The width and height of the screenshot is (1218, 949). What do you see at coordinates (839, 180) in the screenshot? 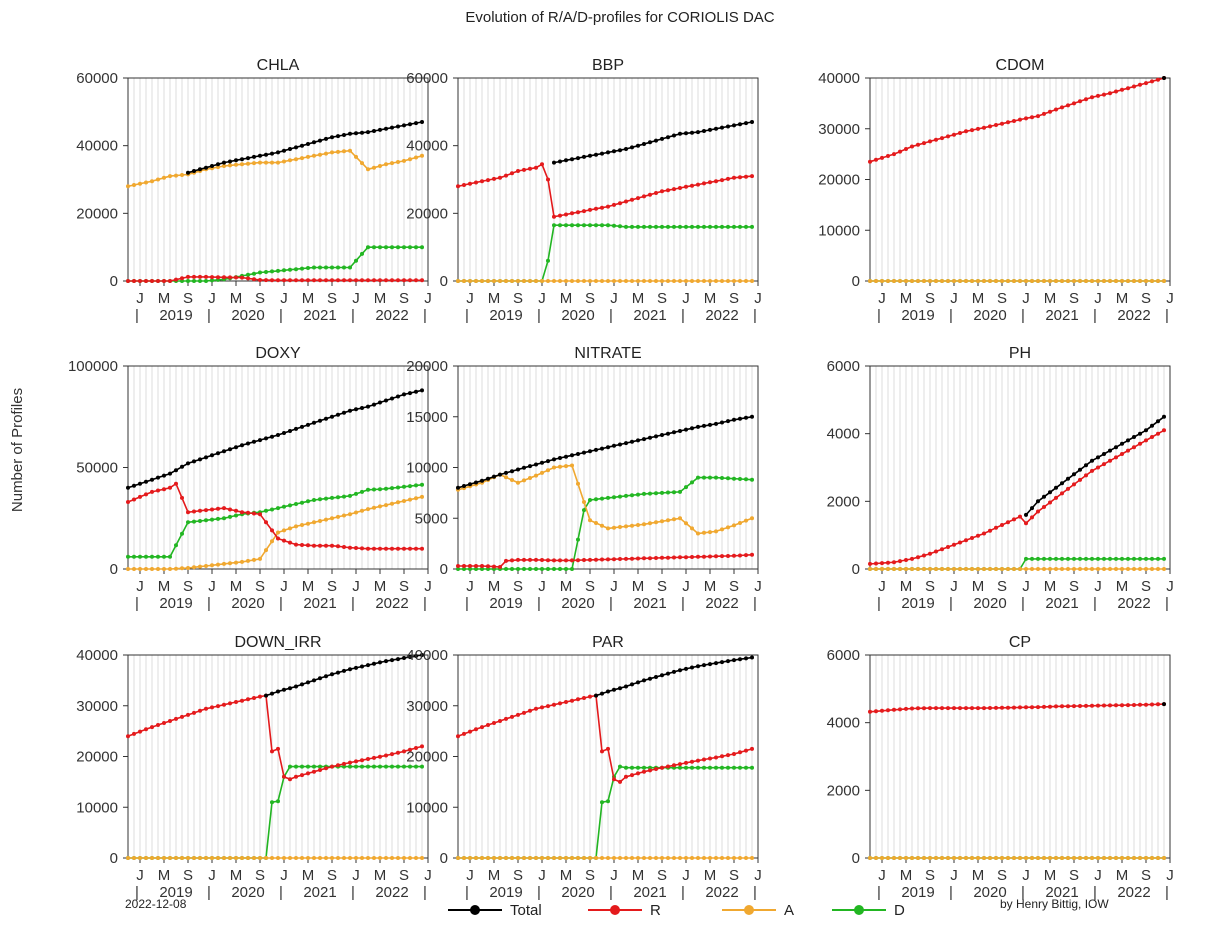
I see `y-tick-label: 20000` at bounding box center [839, 180].